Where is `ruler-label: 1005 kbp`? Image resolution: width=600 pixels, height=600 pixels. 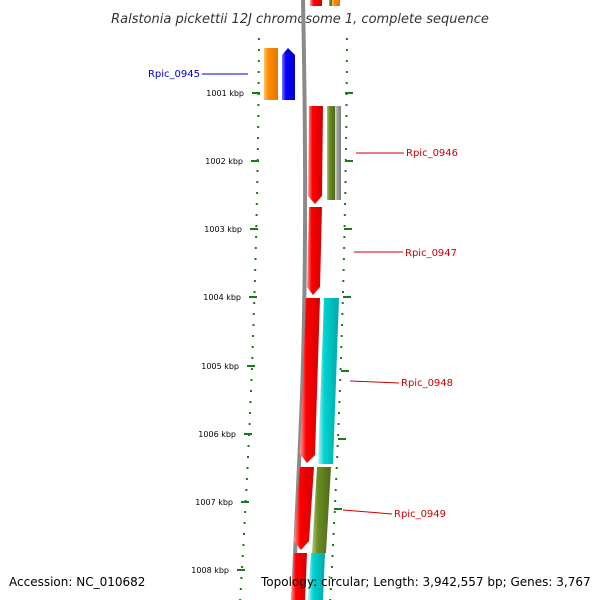 ruler-label: 1005 kbp is located at coordinates (220, 366).